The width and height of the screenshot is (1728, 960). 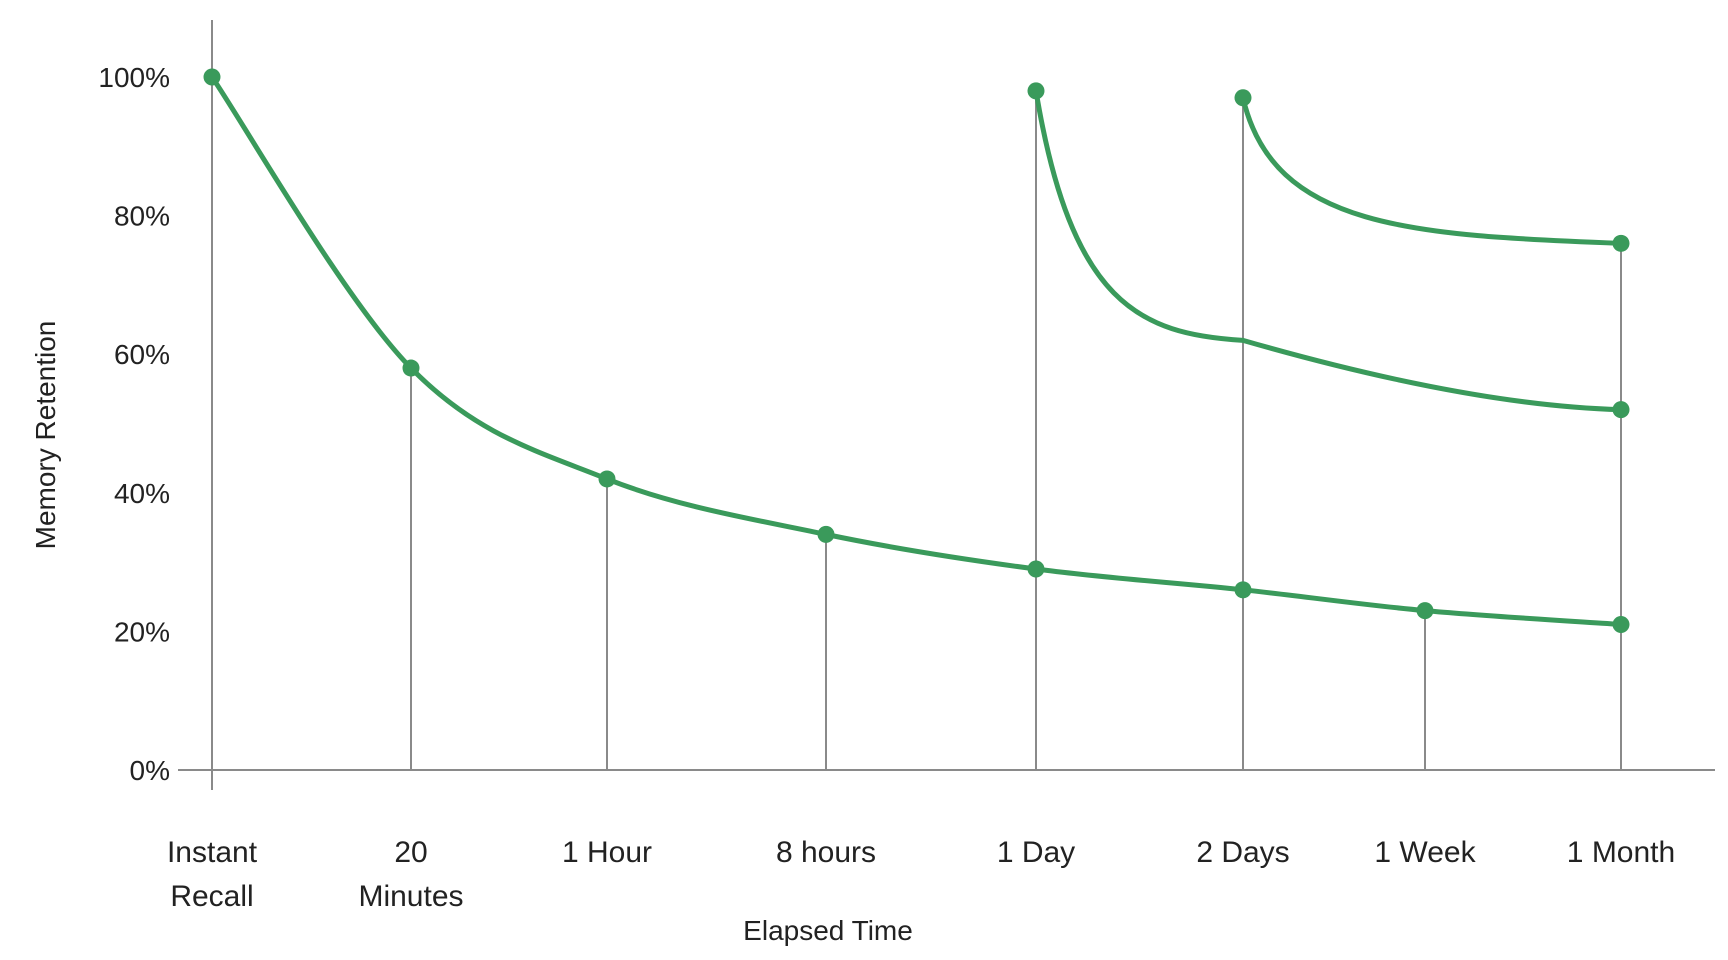 What do you see at coordinates (142, 354) in the screenshot?
I see `y-tick-label: 60%` at bounding box center [142, 354].